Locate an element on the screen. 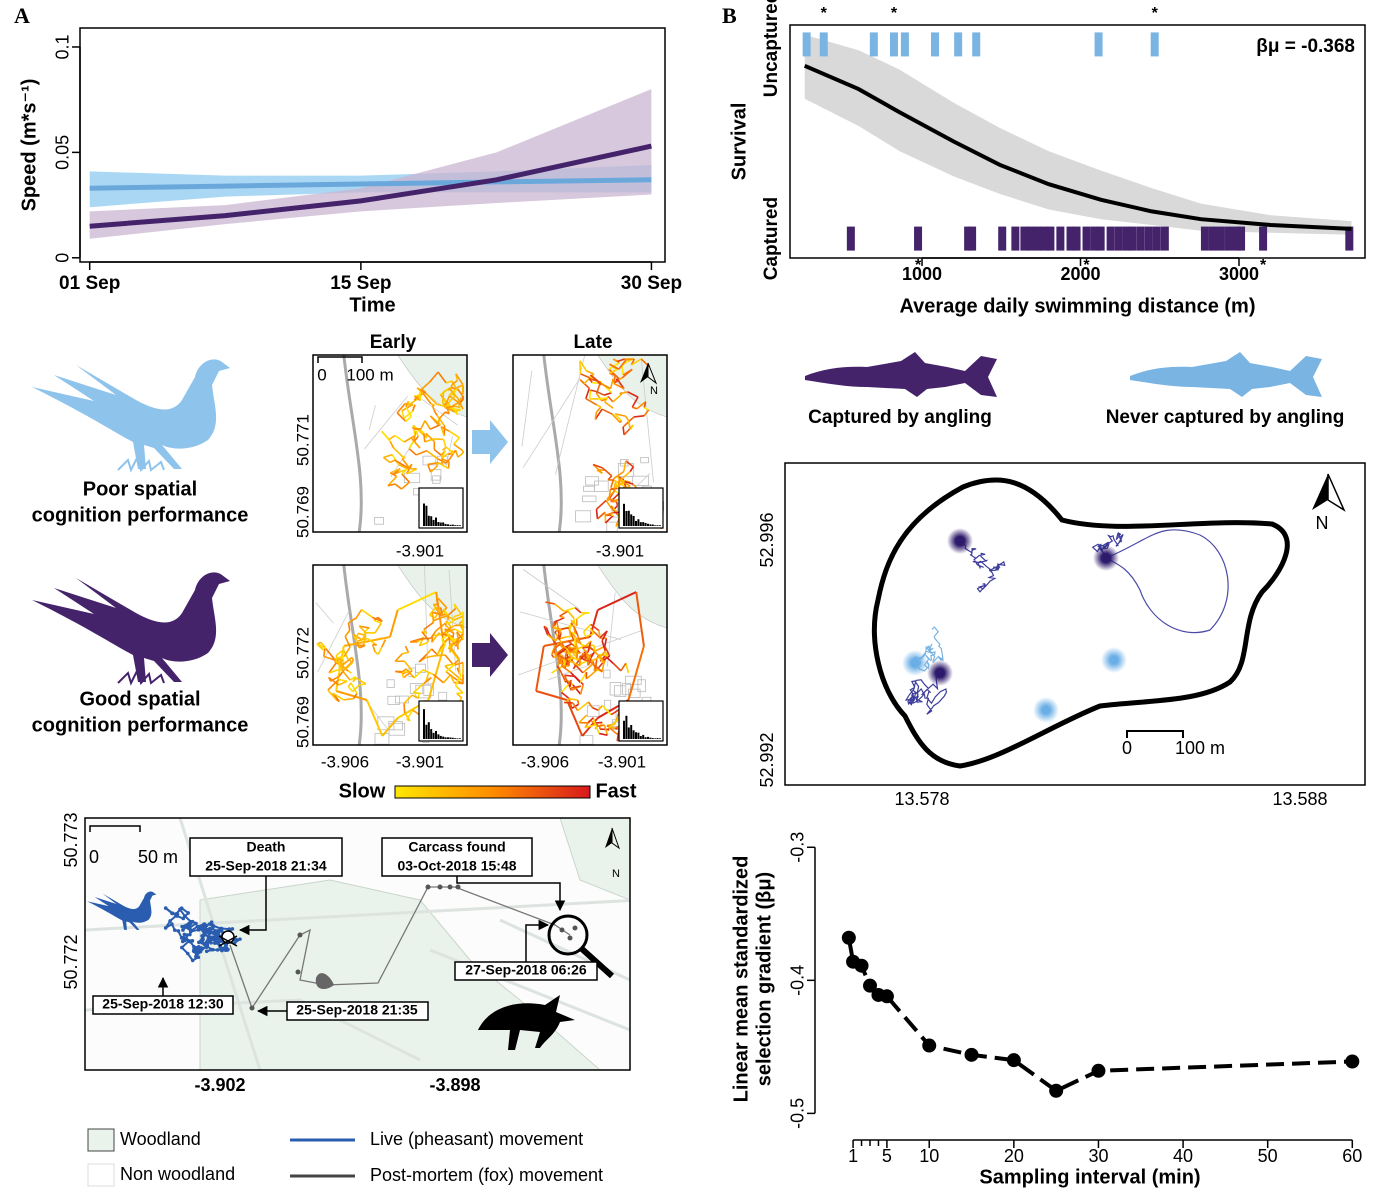 The width and height of the screenshot is (1381, 1189). fox-fix is located at coordinates (450, 887).